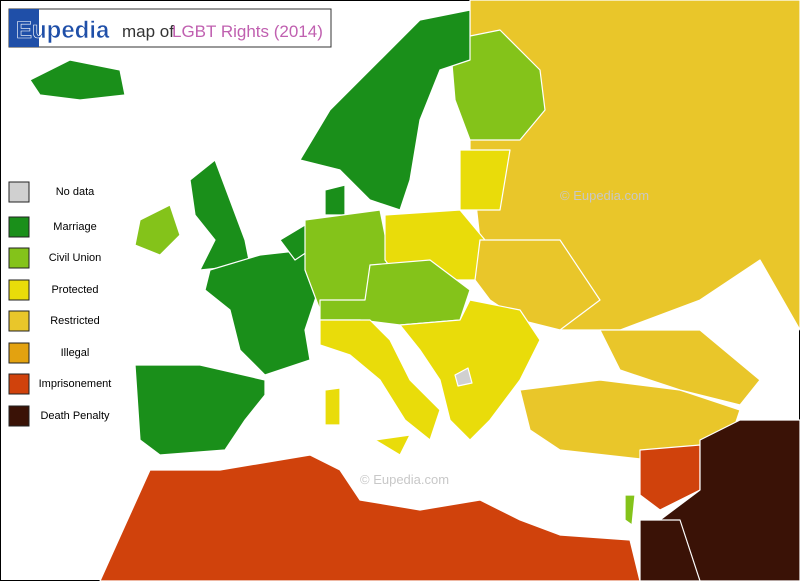 The width and height of the screenshot is (800, 581). What do you see at coordinates (75, 321) in the screenshot?
I see `legend-label: Restricted` at bounding box center [75, 321].